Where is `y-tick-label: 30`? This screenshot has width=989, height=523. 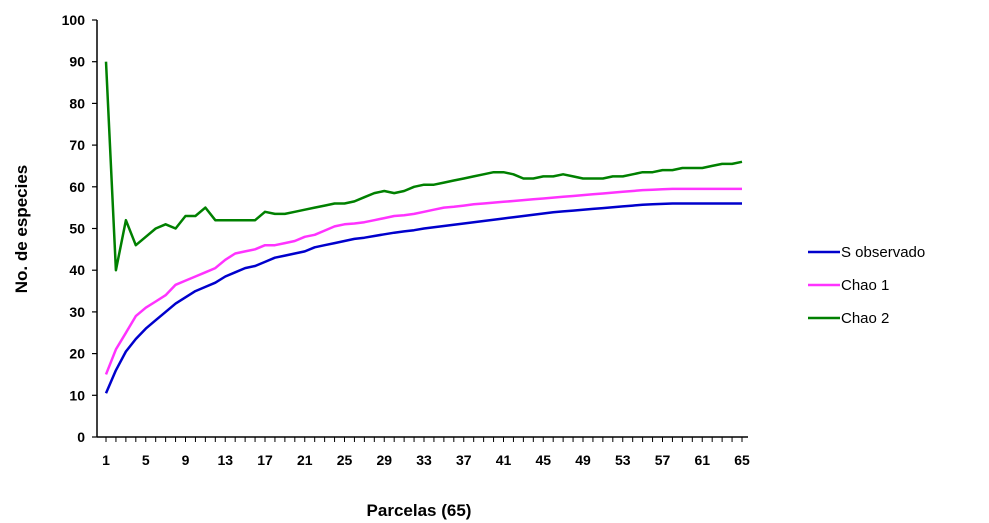
y-tick-label: 30 is located at coordinates (77, 312).